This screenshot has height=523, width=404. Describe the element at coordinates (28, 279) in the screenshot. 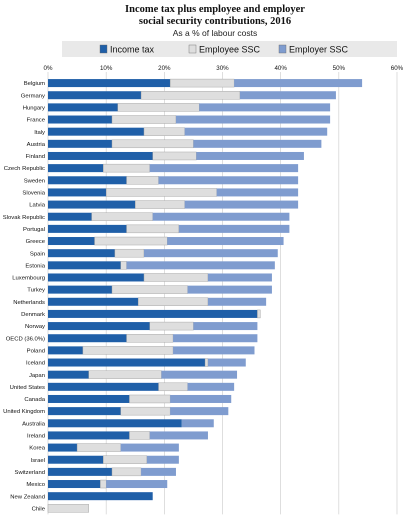

I see `category-label: Luxembourg` at that location.